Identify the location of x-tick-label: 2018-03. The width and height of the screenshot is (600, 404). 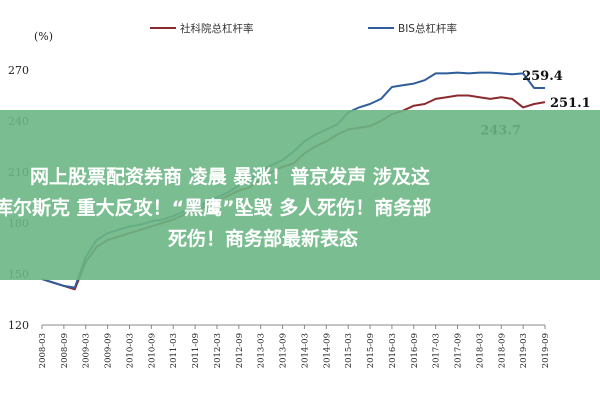
(480, 350).